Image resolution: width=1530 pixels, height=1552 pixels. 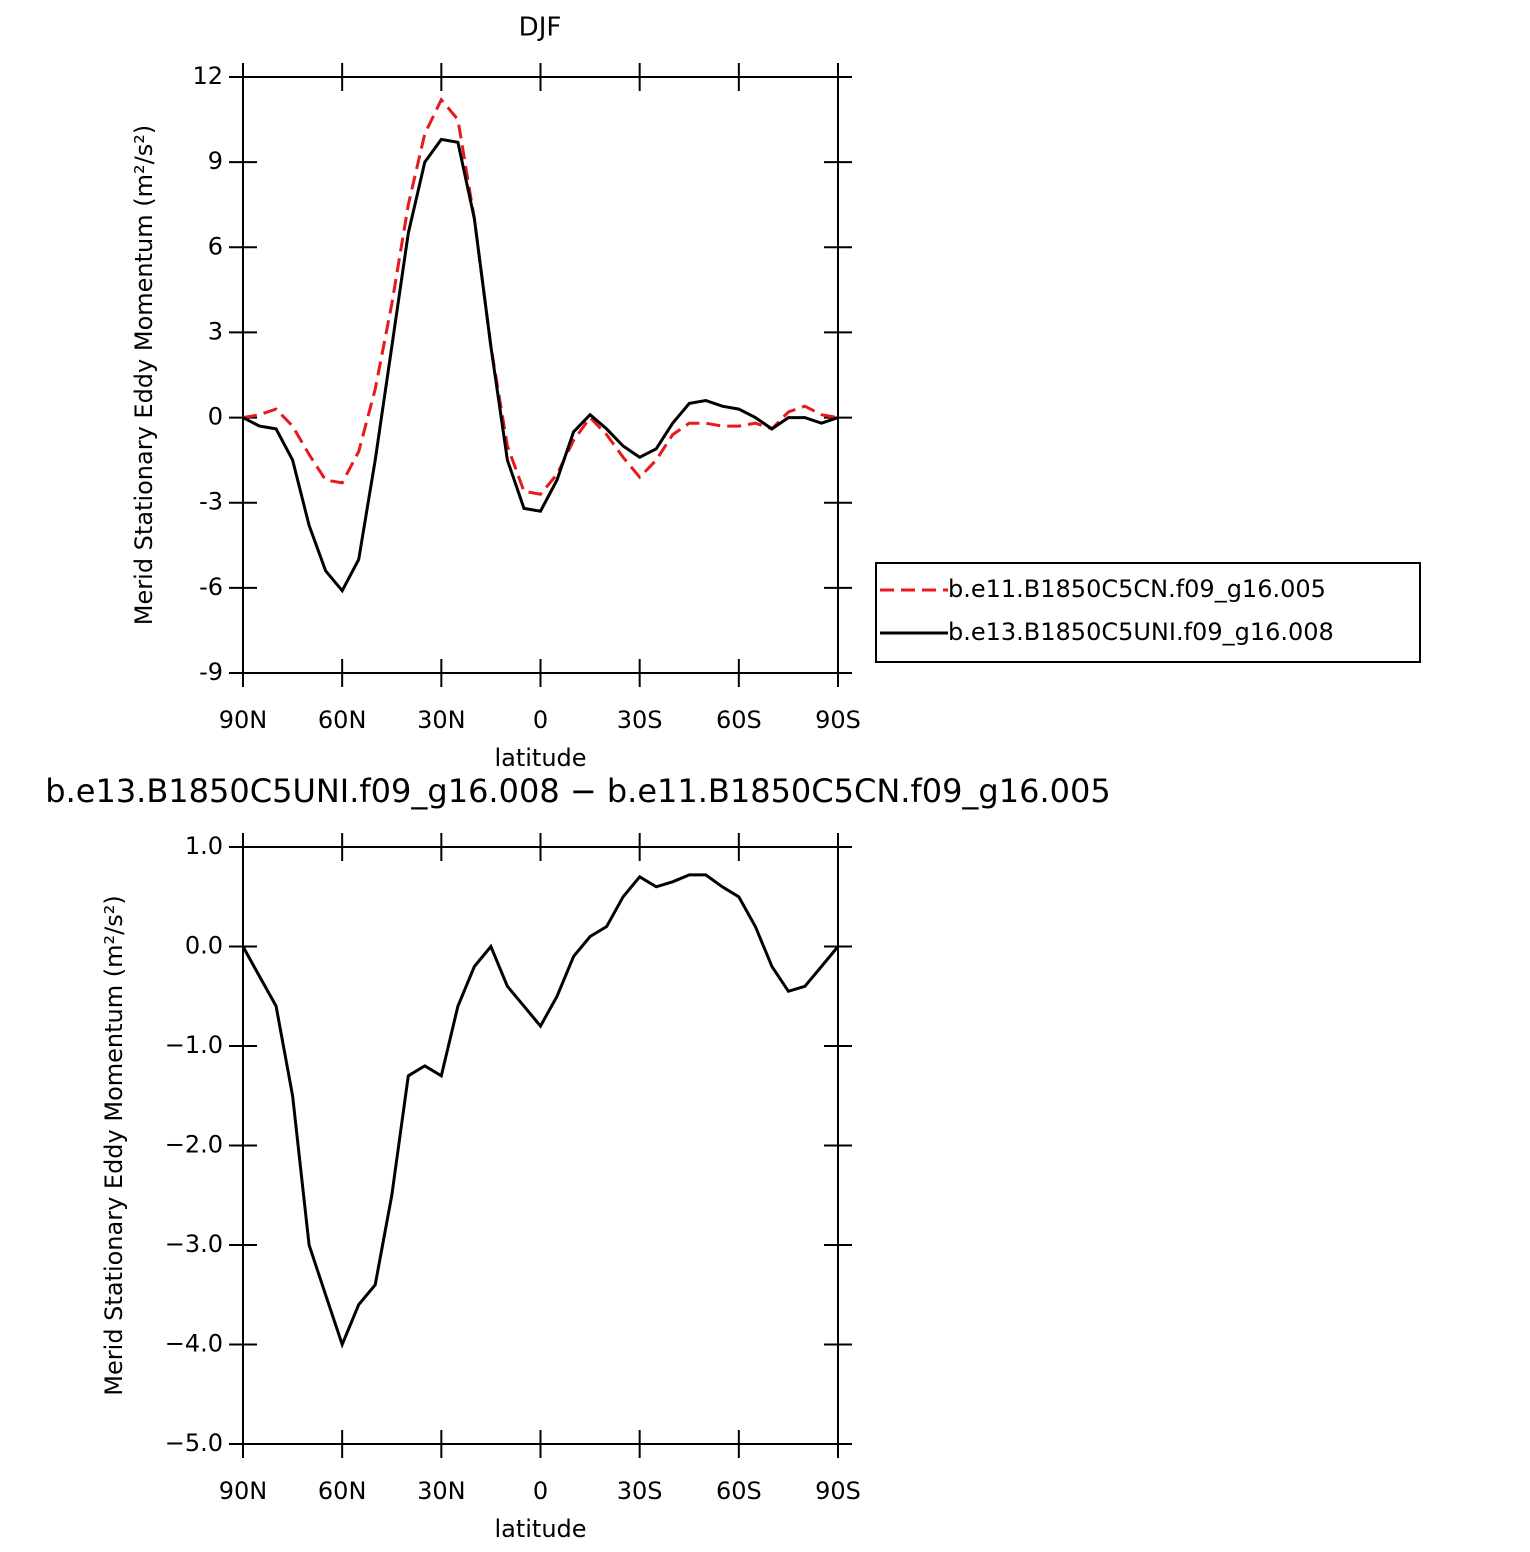 I want to click on y-tick-label: −1.0, so click(x=194, y=1045).